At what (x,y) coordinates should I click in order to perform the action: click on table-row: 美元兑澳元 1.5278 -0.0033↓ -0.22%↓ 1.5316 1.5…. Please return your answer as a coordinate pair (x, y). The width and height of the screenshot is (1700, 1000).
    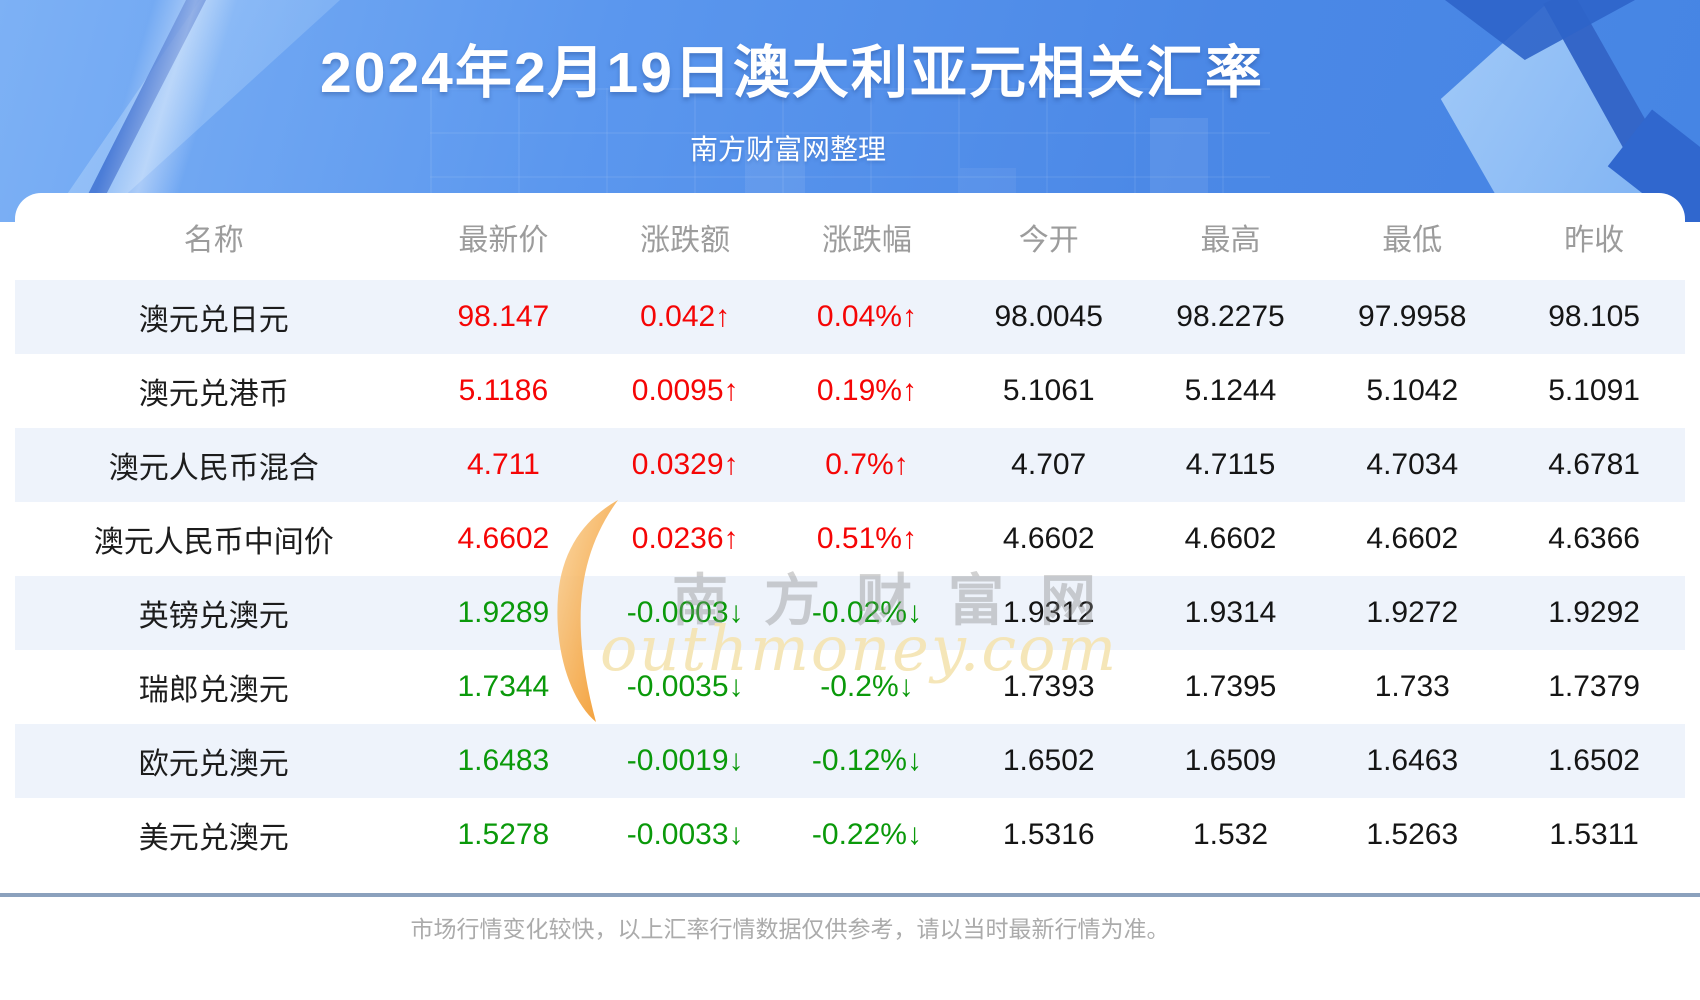
    Looking at the image, I should click on (850, 835).